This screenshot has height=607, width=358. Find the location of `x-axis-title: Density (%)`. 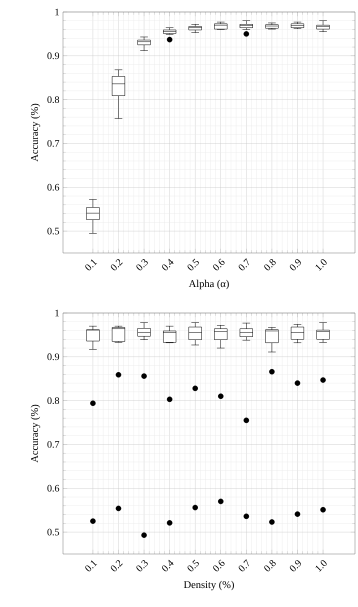

x-axis-title: Density (%) is located at coordinates (209, 585).